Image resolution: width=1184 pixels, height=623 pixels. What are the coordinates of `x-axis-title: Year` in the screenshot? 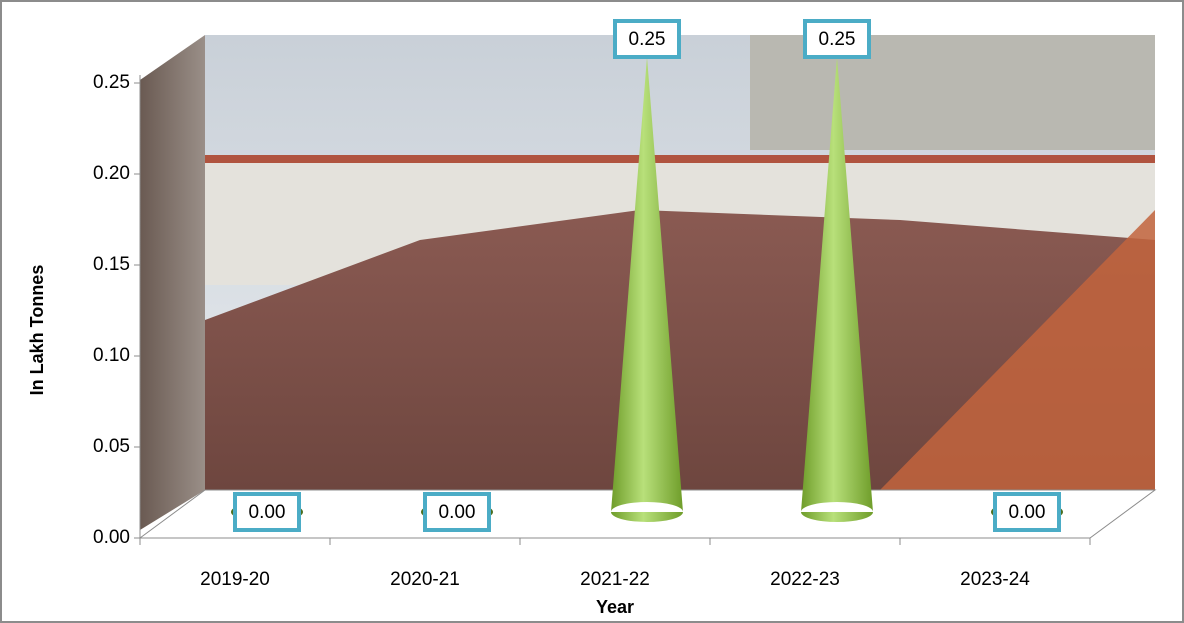 It's located at (615, 607).